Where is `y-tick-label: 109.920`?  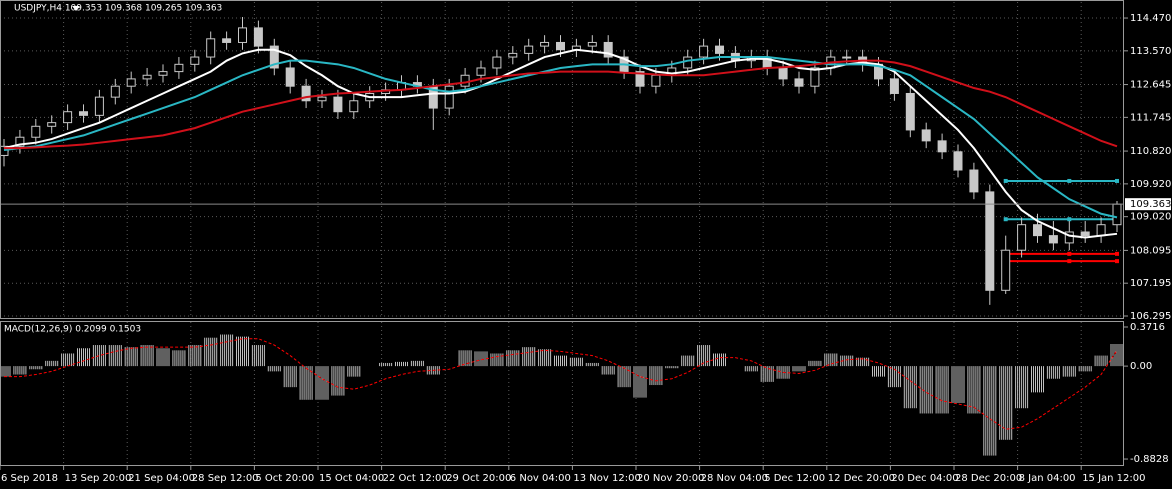
y-tick-label: 109.920 is located at coordinates (1150, 184).